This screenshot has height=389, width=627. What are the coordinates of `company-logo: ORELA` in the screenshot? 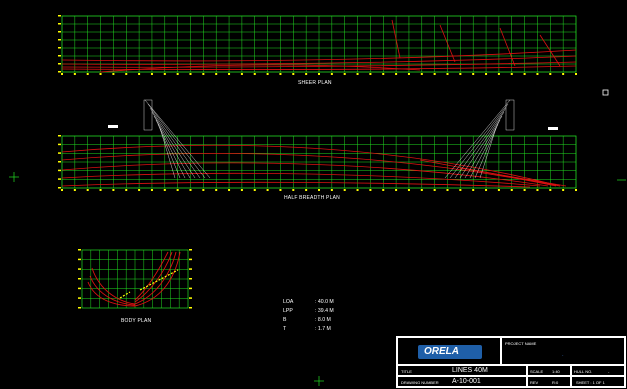 It's located at (450, 352).